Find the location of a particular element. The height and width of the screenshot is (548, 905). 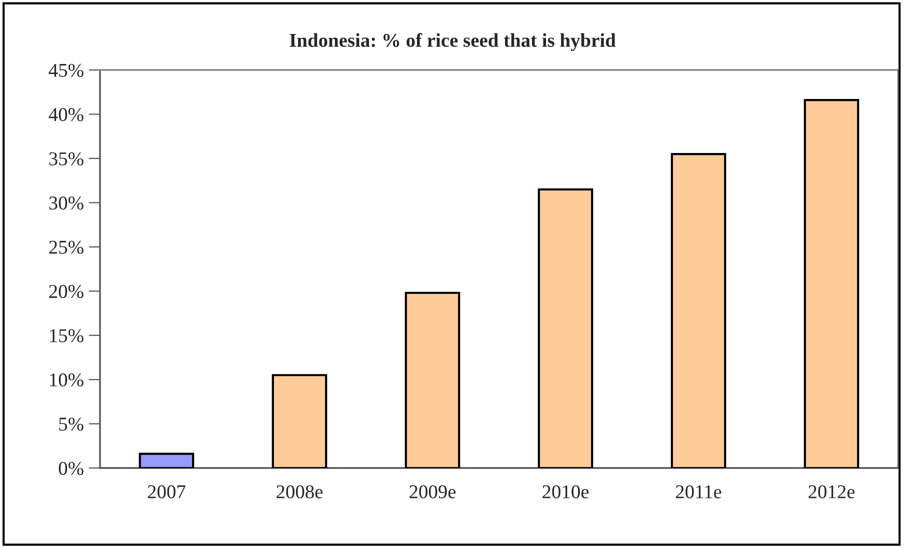

y-tick-label: 40% is located at coordinates (66, 115).